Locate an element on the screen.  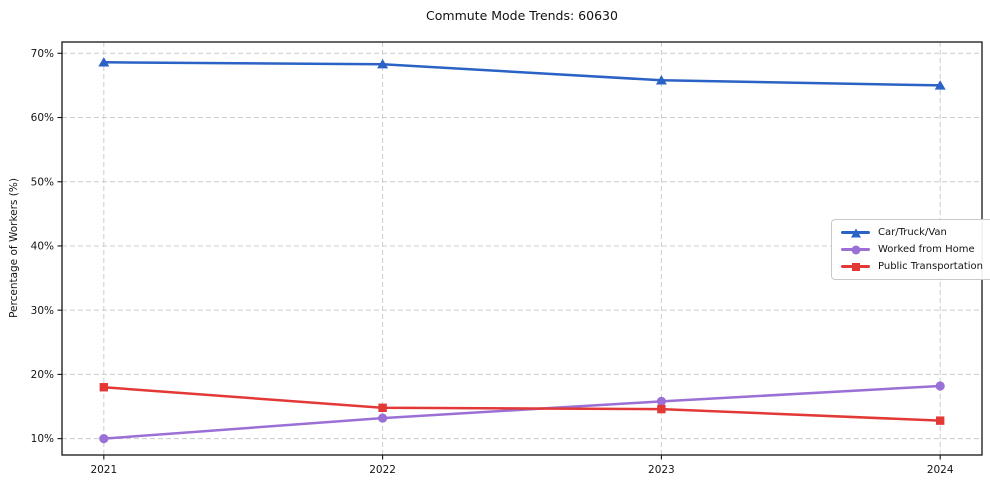
legend-label: Public Transportation is located at coordinates (930, 266).